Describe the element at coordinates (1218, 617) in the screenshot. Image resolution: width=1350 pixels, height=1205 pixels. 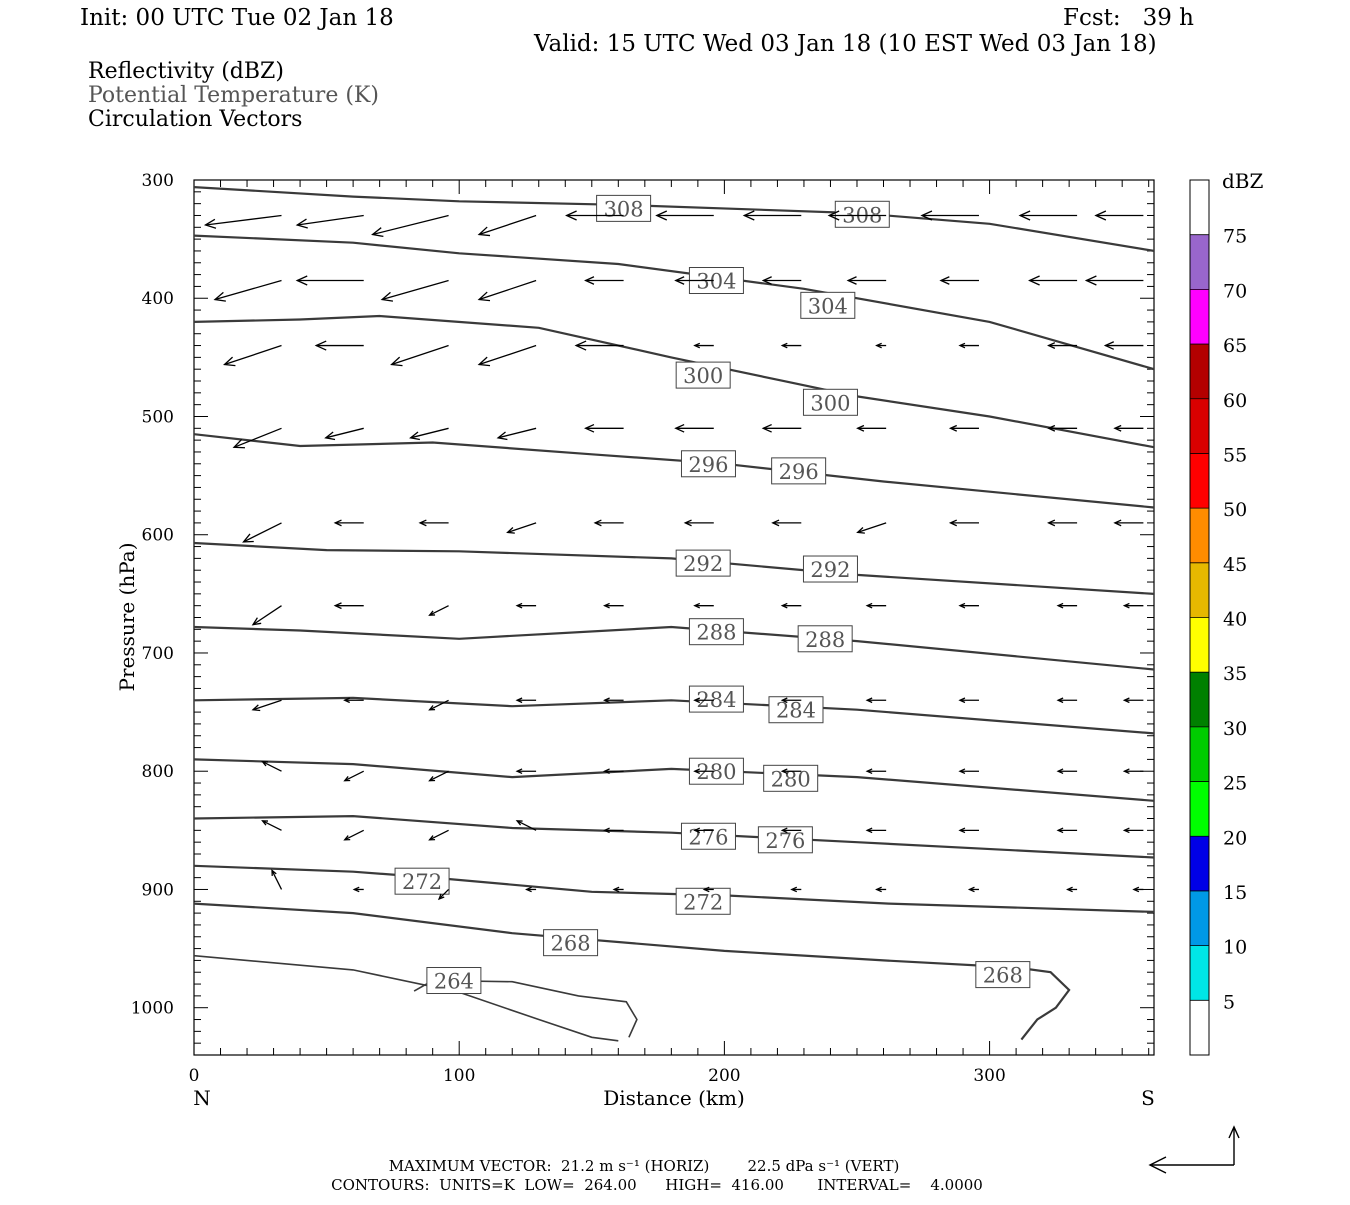
I see `colorbar: 5 10 15 20 25 30 35 40 45 50 55 60 65 70 75` at that location.